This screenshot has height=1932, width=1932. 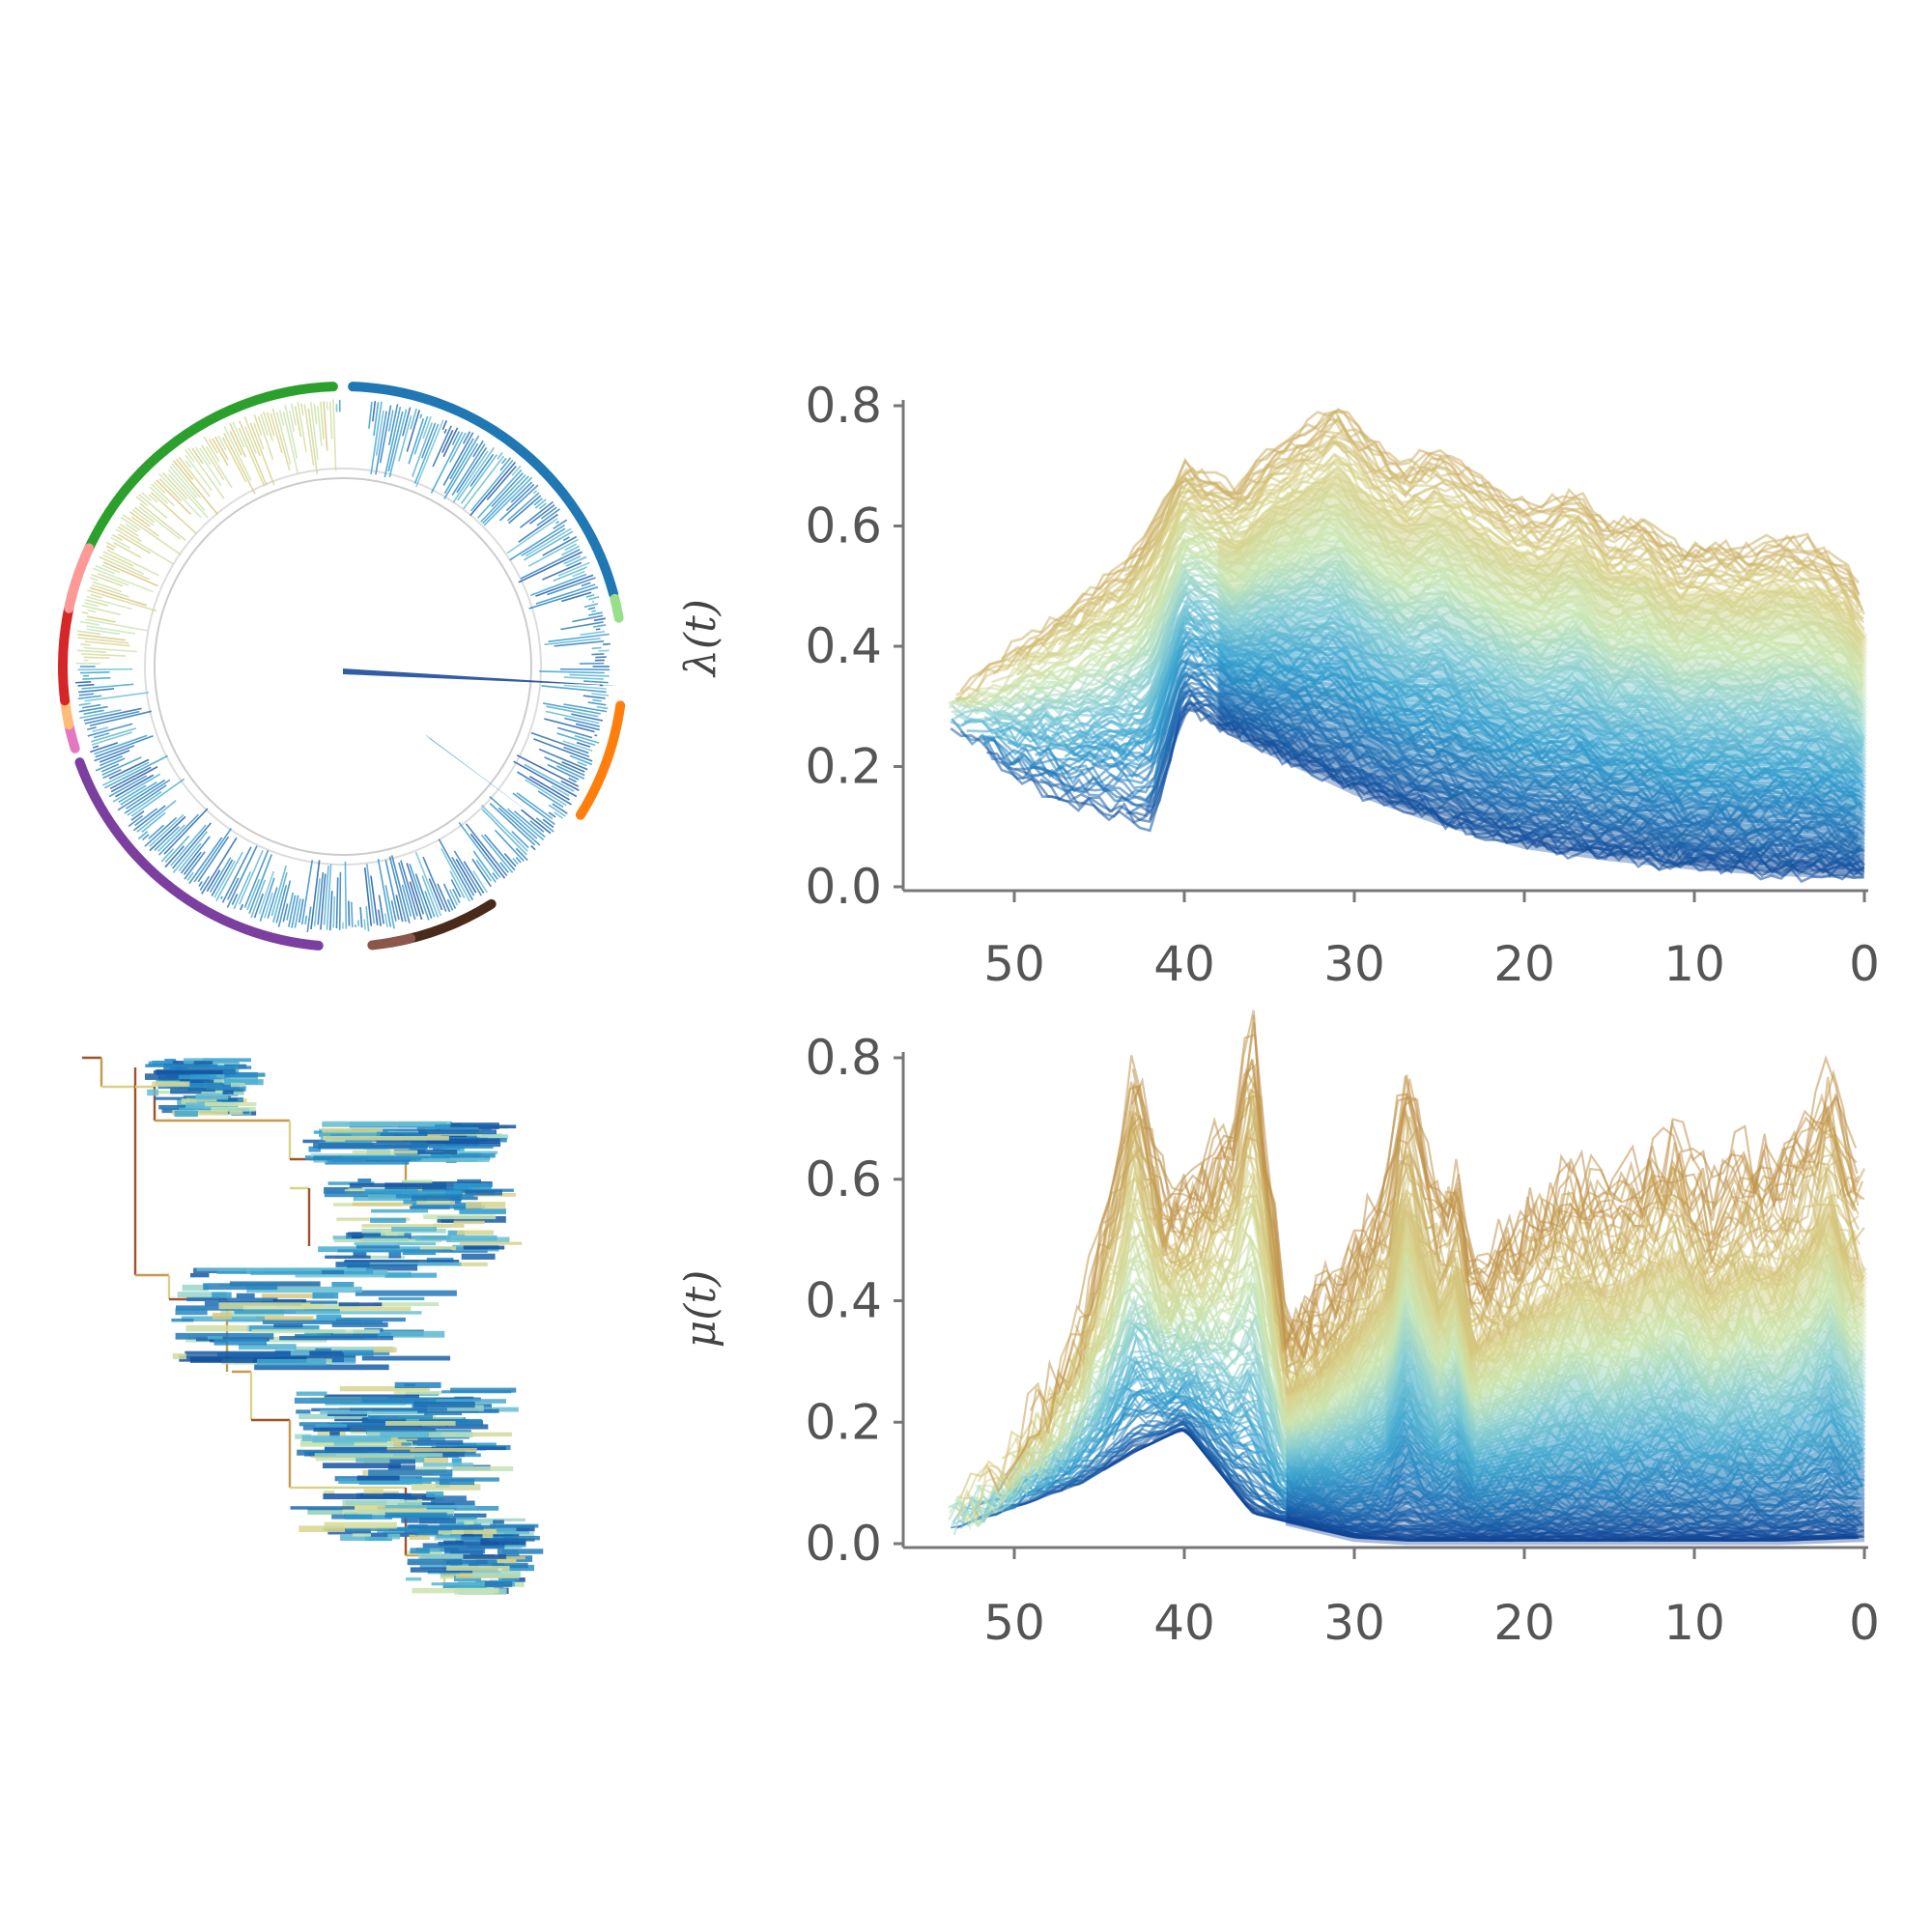 I want to click on clade-arc, so click(x=391, y=942).